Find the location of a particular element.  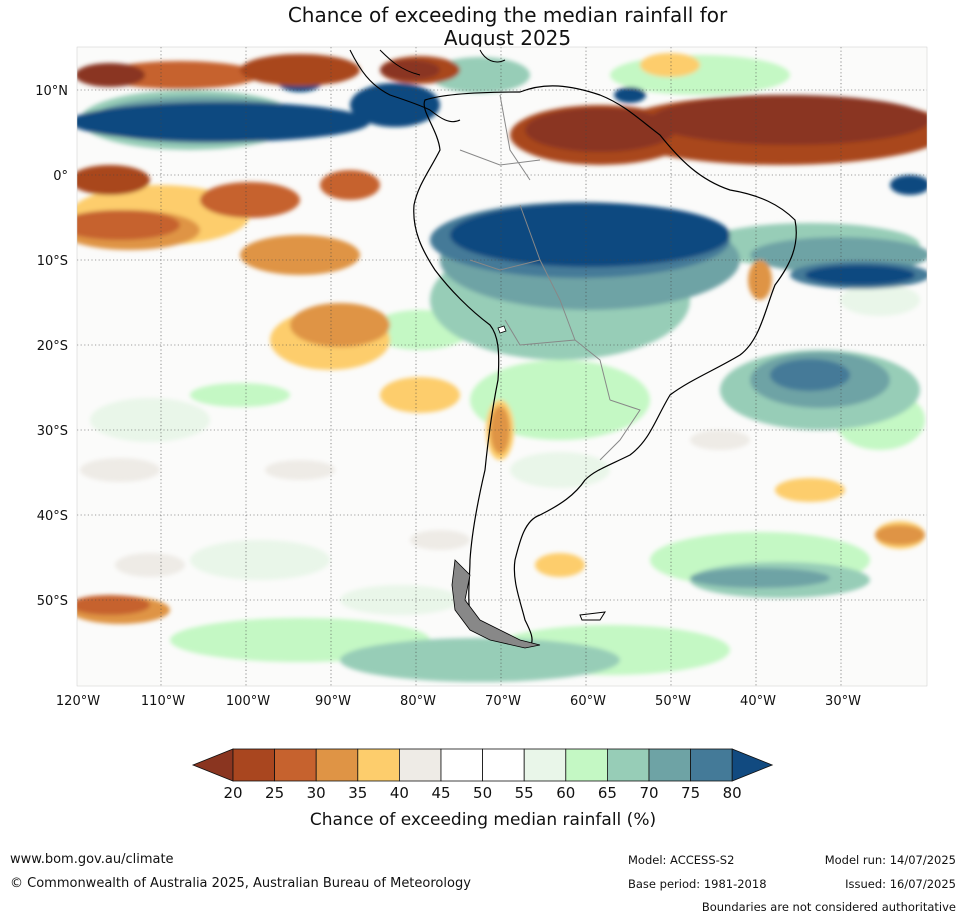

base-period-text: Base period: 1981-2018 is located at coordinates (697, 884).